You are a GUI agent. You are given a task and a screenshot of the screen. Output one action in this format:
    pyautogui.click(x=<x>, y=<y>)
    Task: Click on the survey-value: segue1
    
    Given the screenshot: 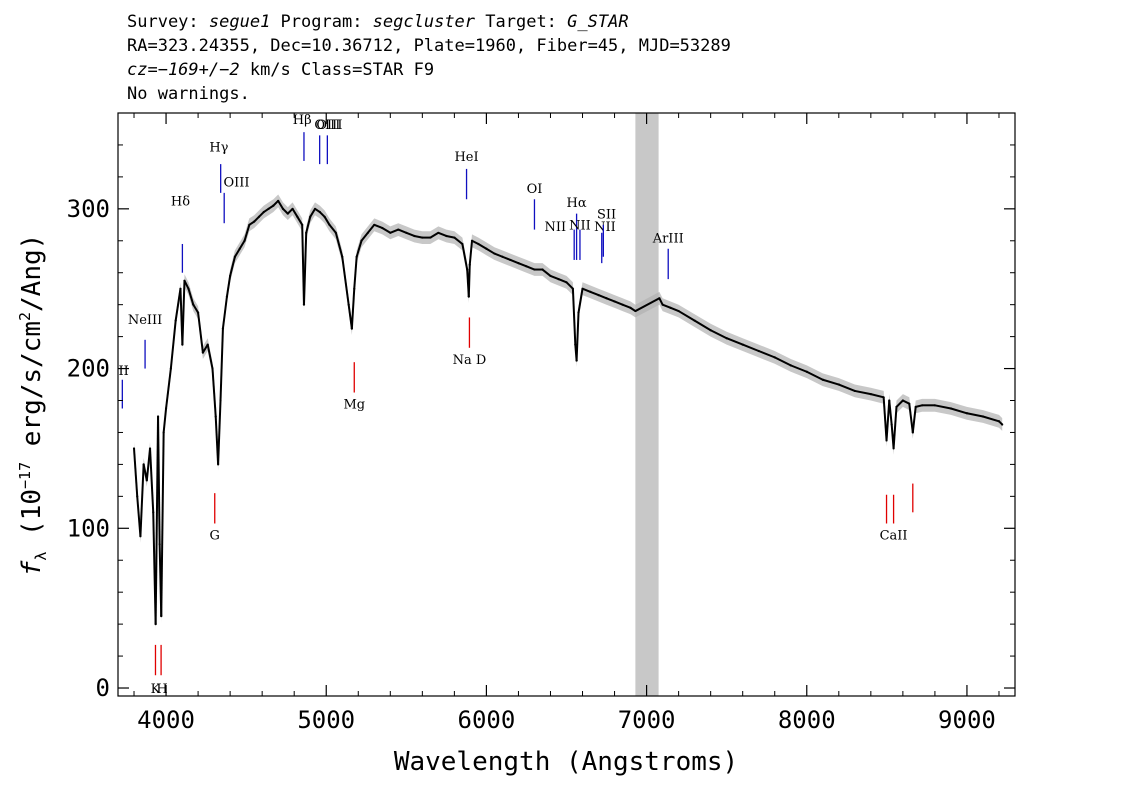 What is the action you would take?
    pyautogui.click(x=239, y=22)
    